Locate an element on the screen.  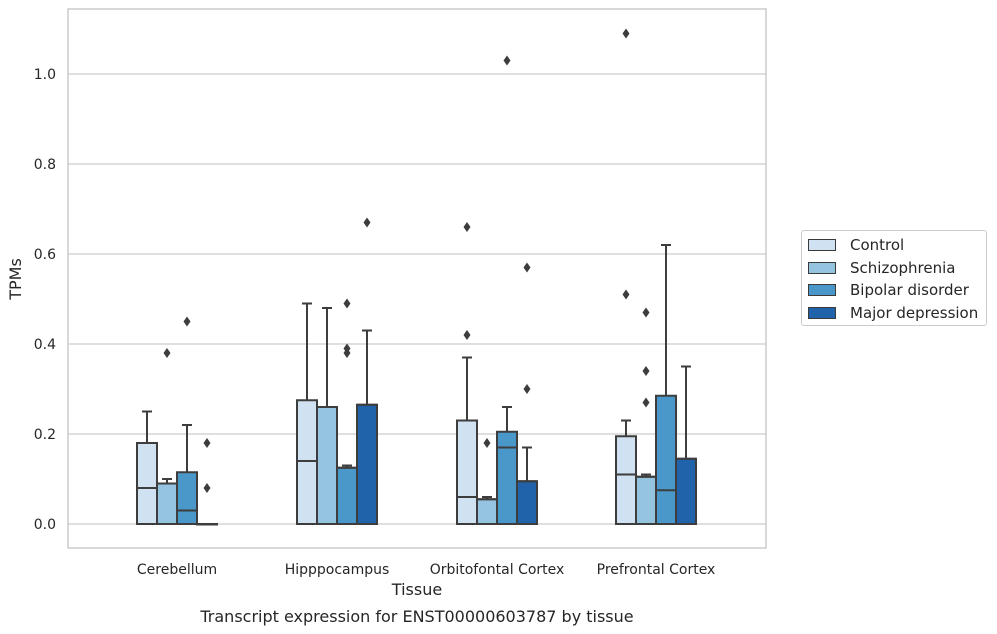
y-tick-label: 0.8 is located at coordinates (45, 165).